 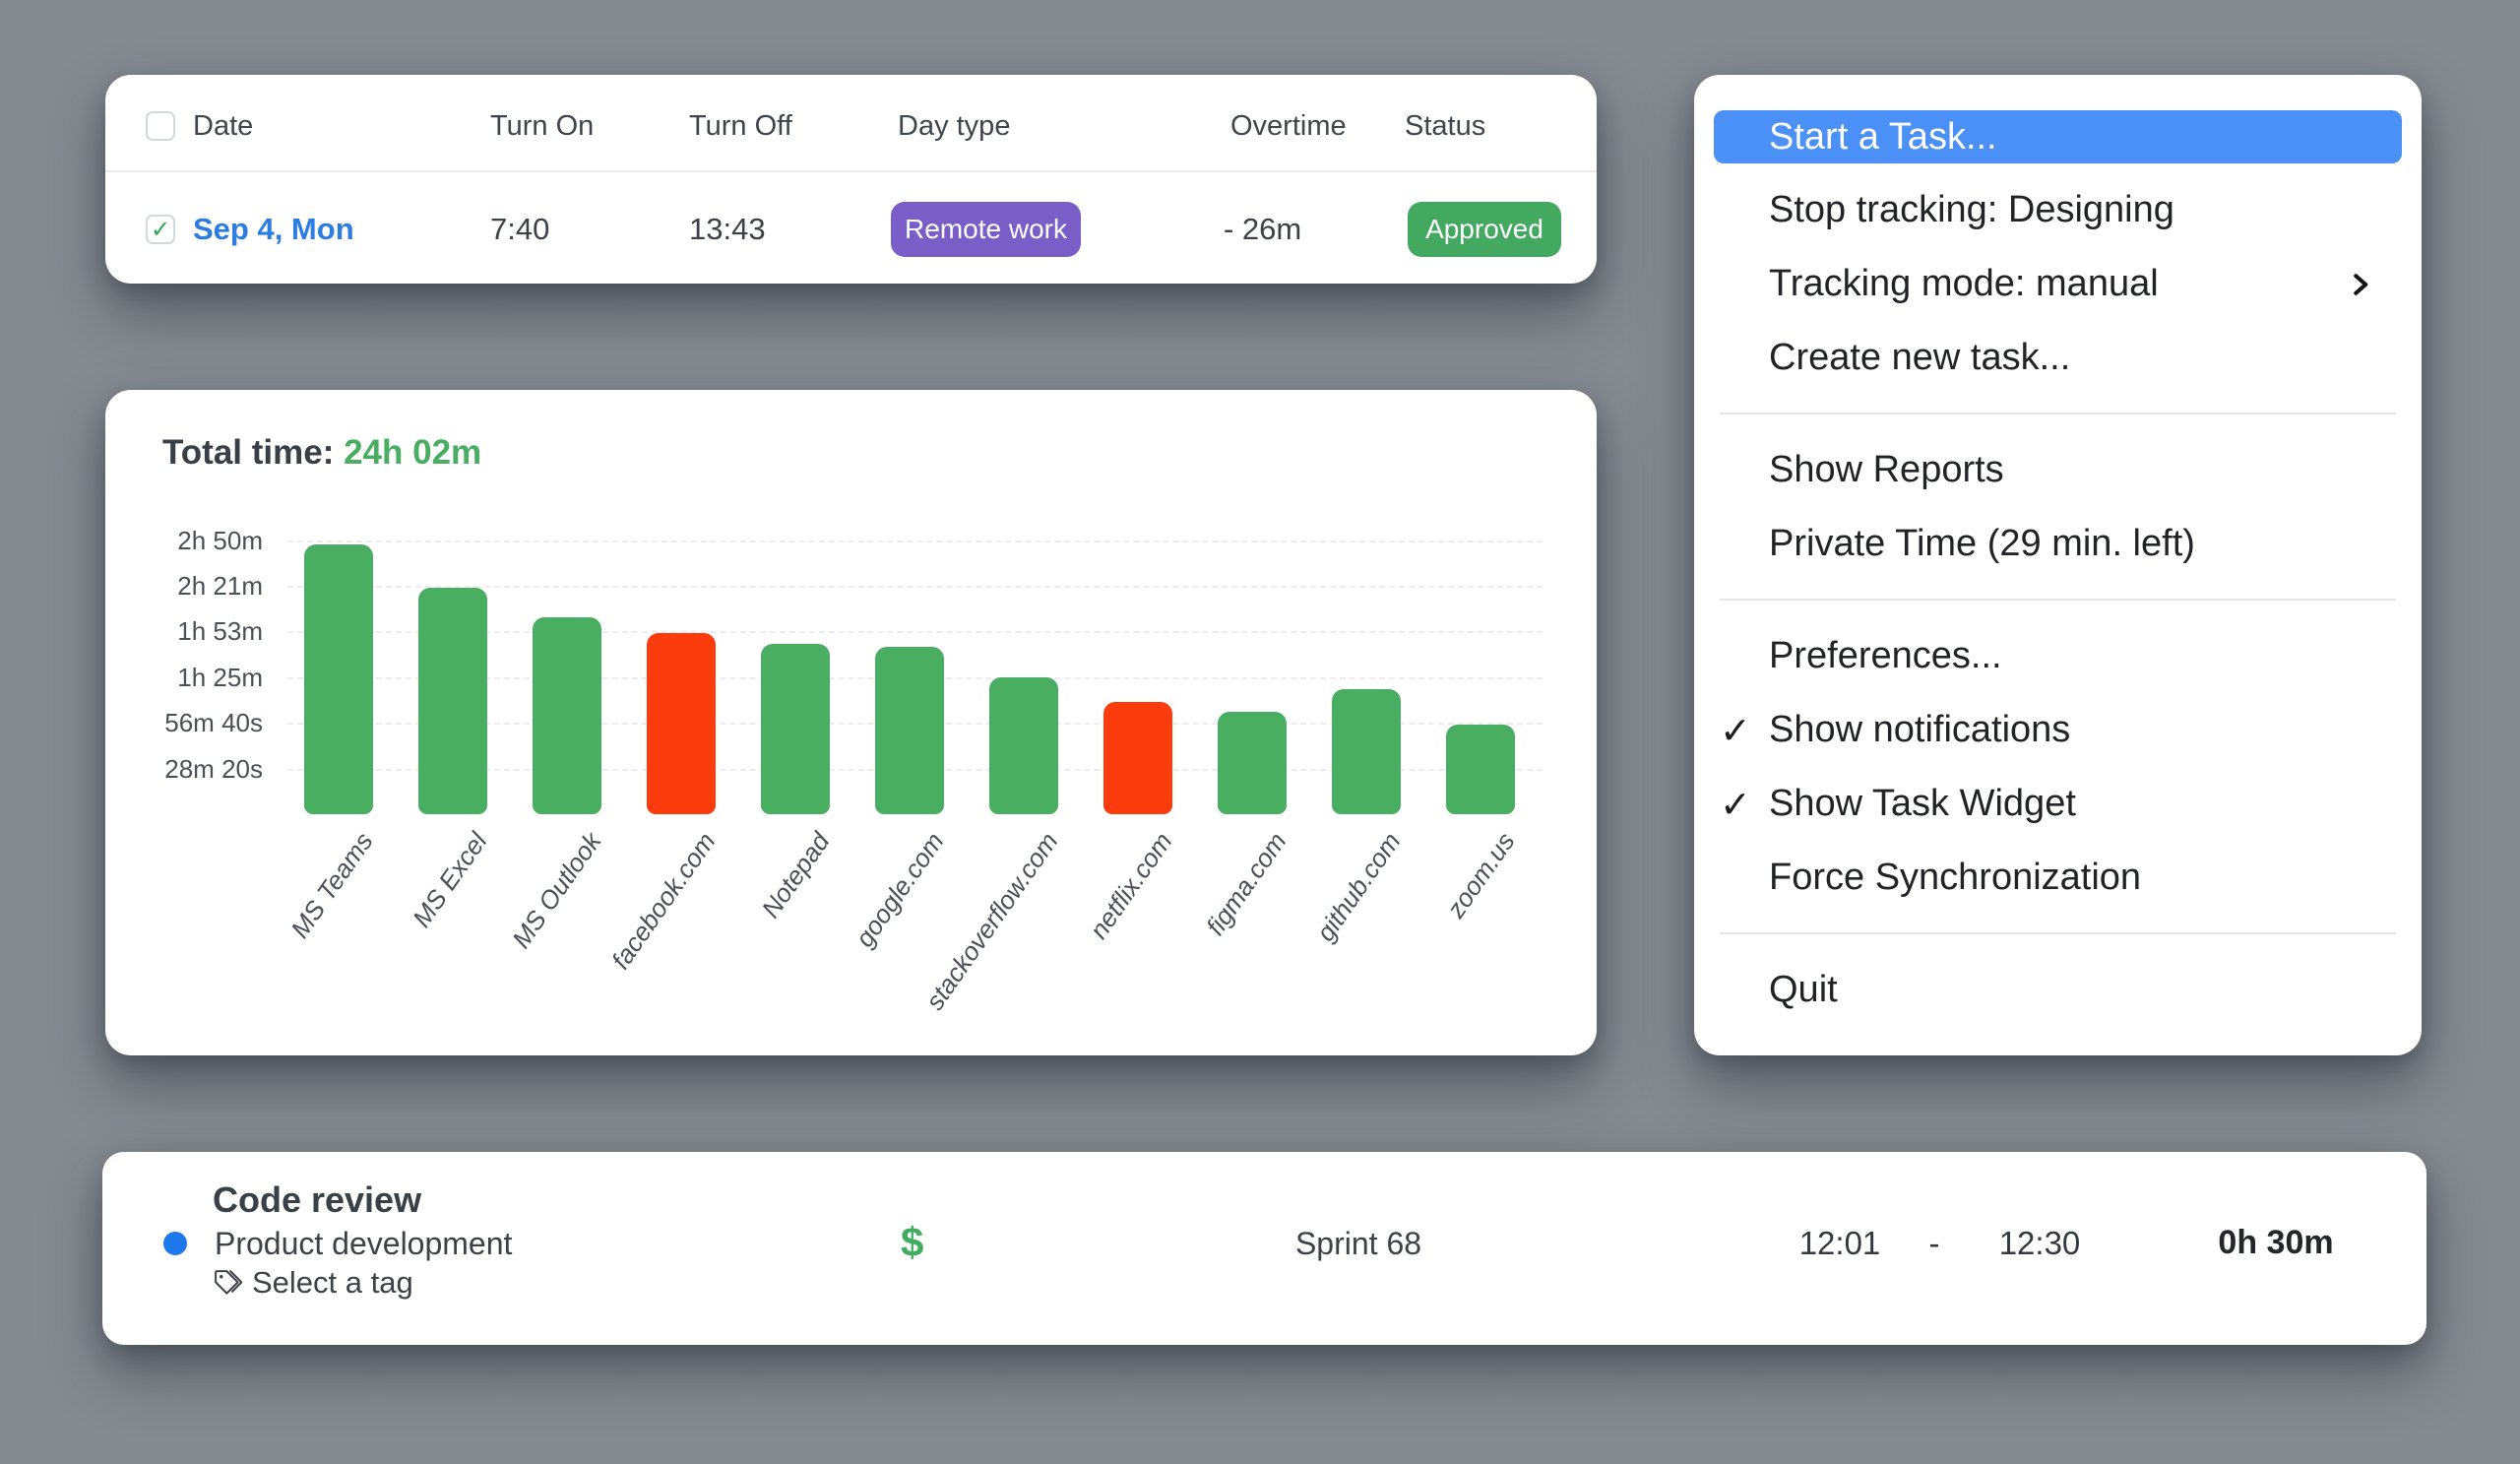 I want to click on chart-title-label: Total time:, so click(x=248, y=453).